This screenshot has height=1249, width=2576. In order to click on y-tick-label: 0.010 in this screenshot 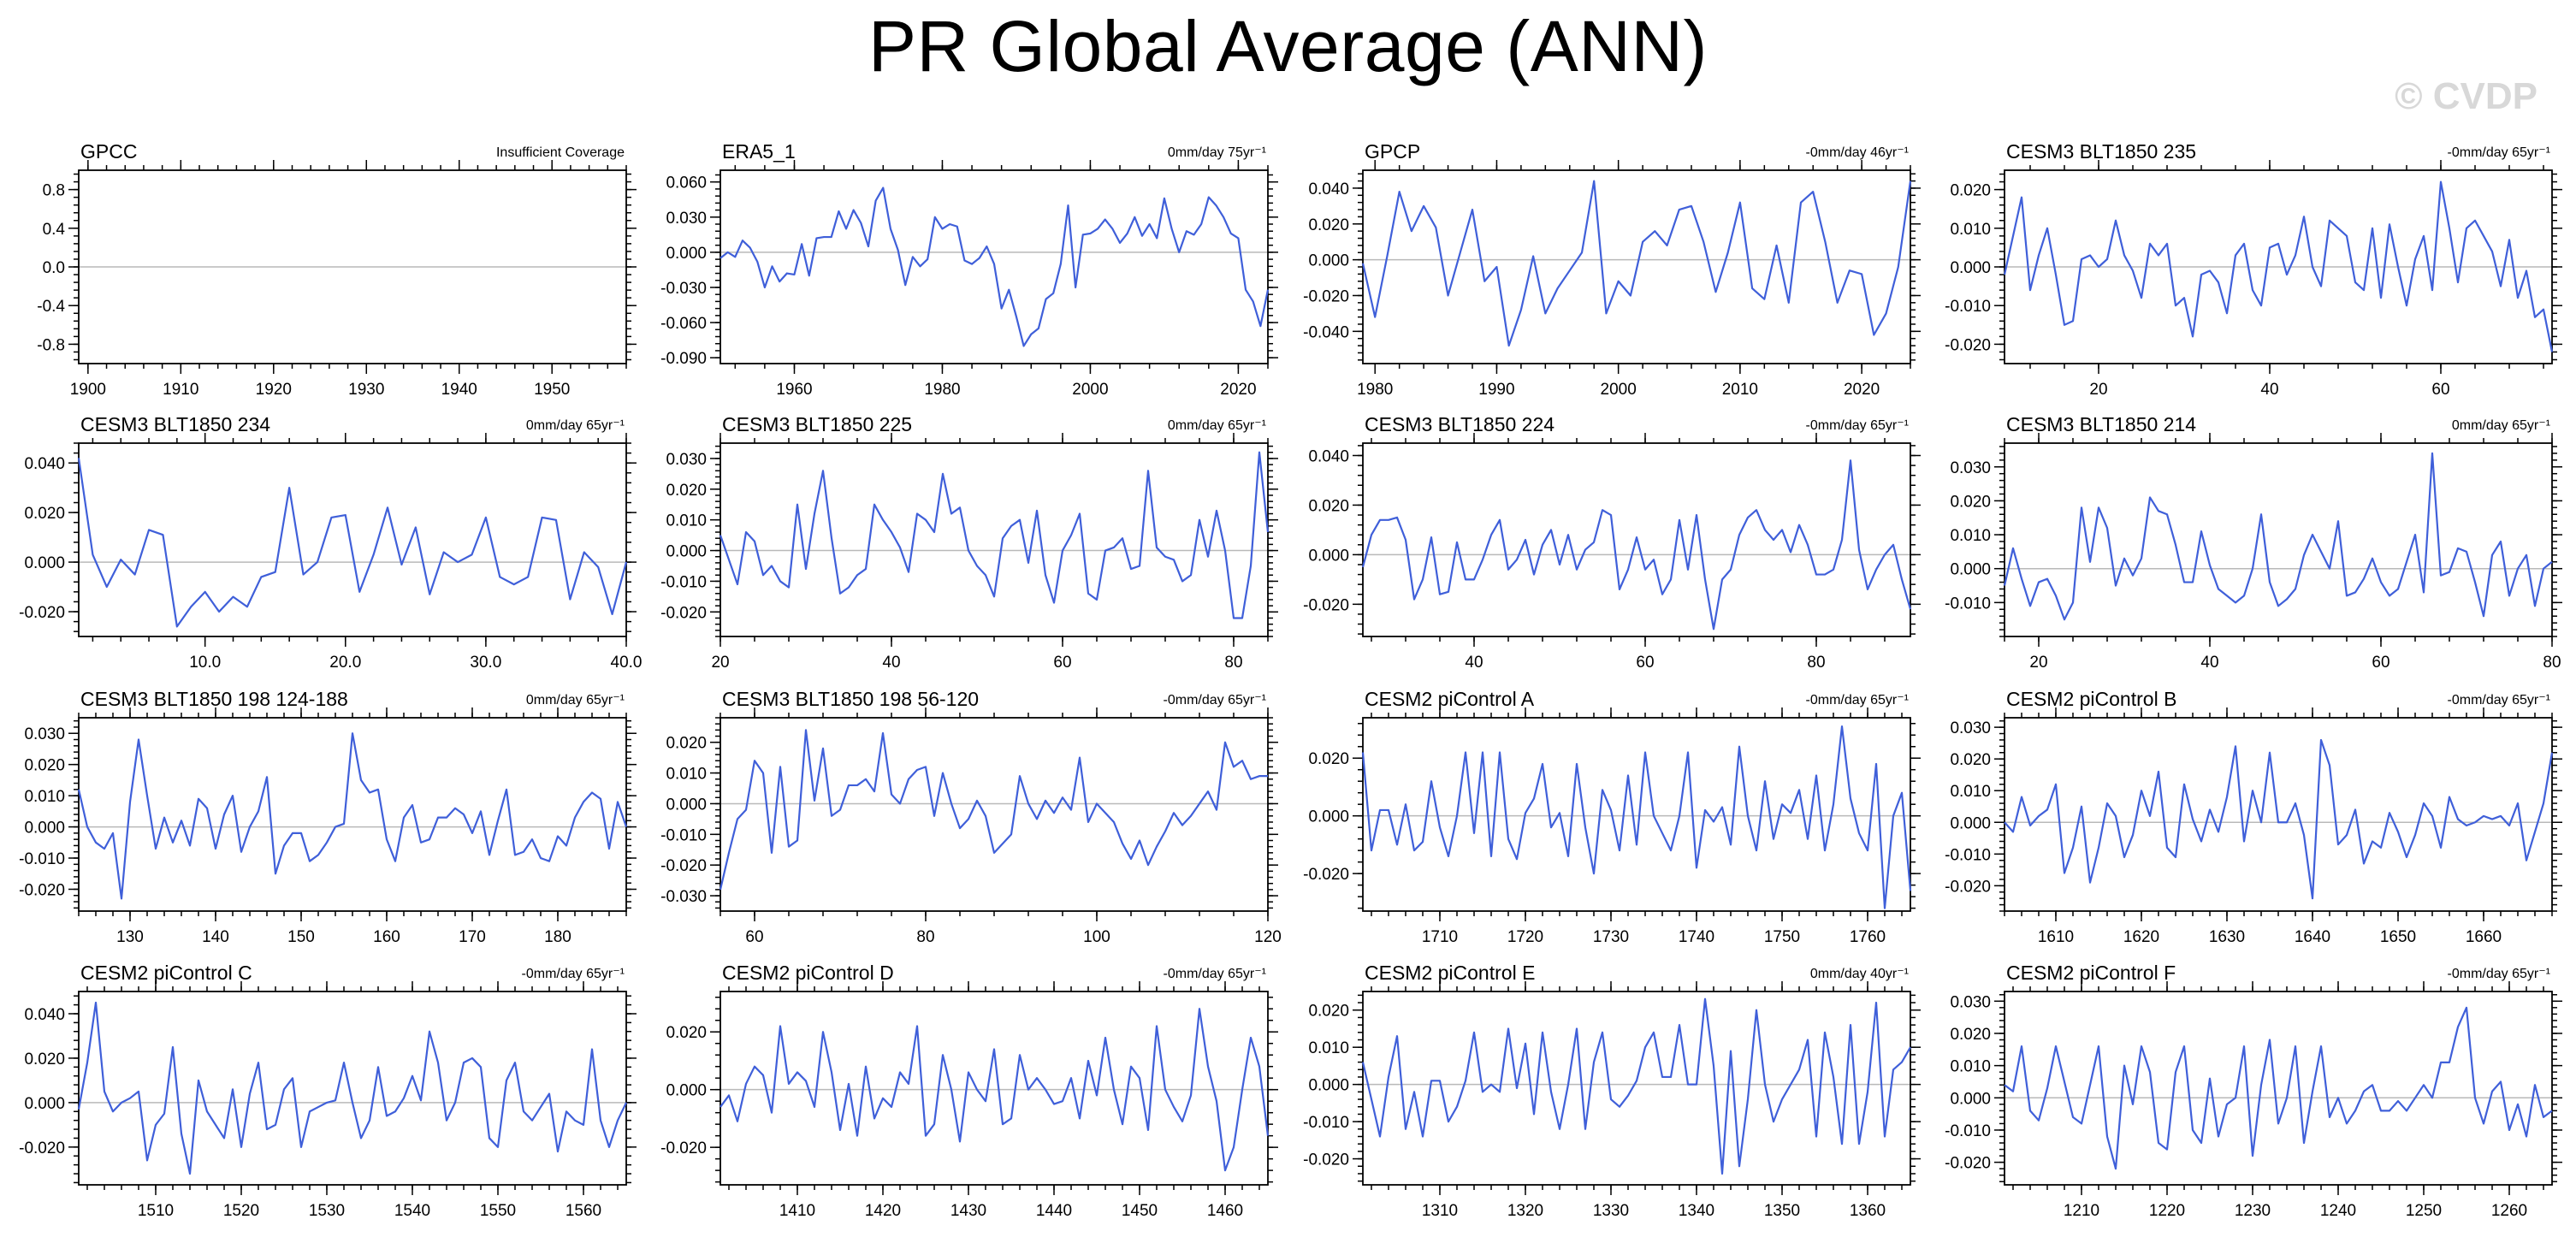, I will do `click(1971, 536)`.